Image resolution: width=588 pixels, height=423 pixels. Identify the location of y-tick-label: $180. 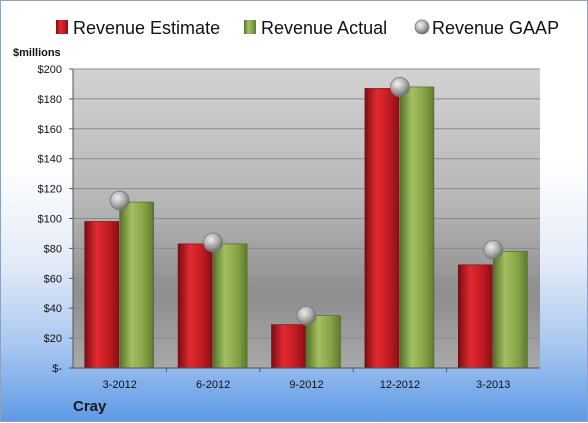
(50, 100).